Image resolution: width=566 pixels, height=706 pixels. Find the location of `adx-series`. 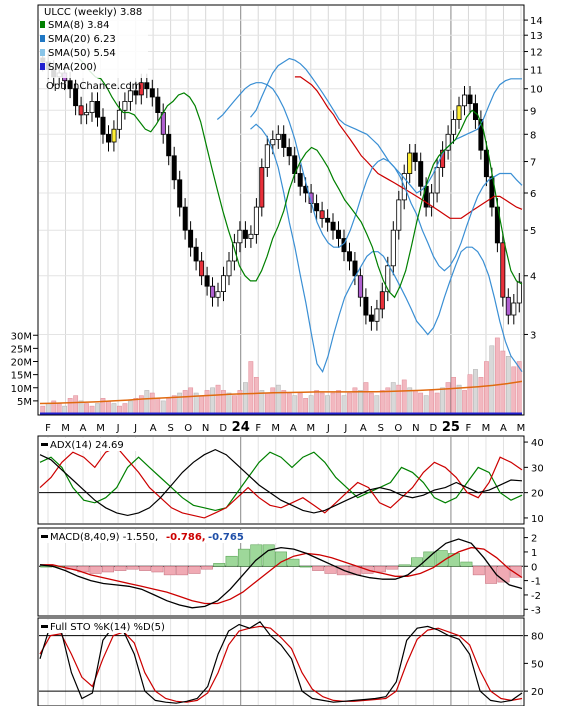

adx-series is located at coordinates (281, 482).